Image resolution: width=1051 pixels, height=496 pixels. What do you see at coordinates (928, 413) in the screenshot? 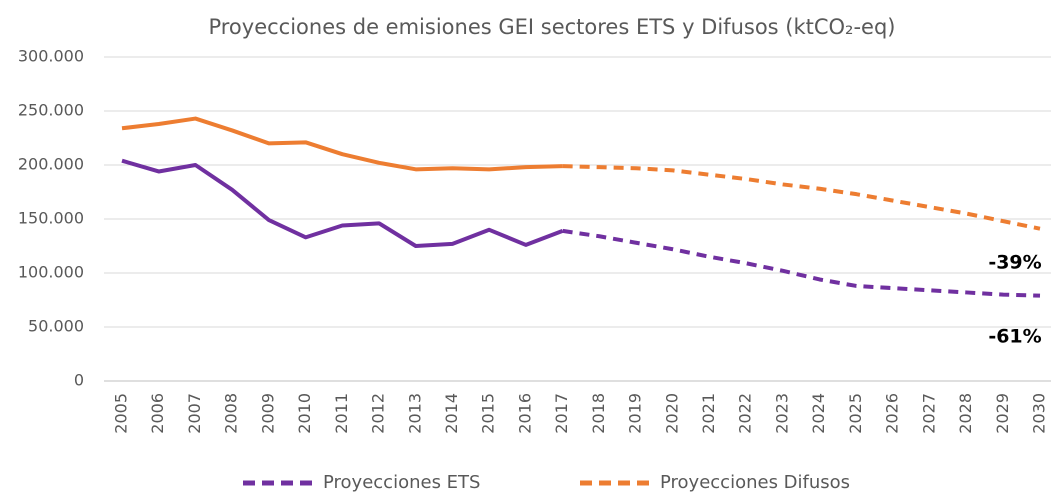
I see `x-tick-label: 2027` at bounding box center [928, 413].